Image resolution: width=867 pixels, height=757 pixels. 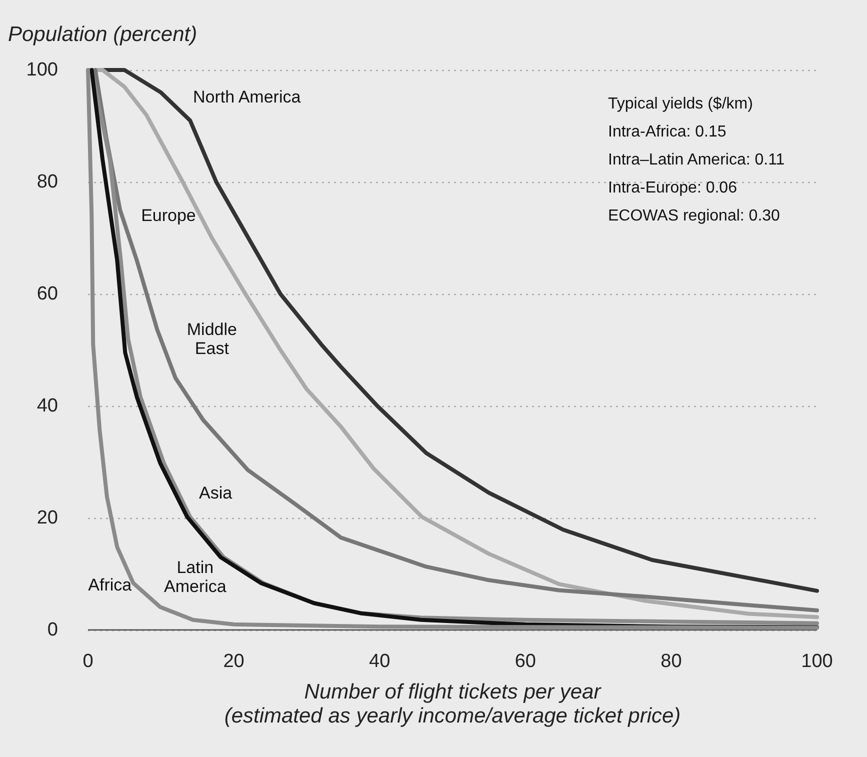 I want to click on x-tick-label: 0, so click(x=88, y=661).